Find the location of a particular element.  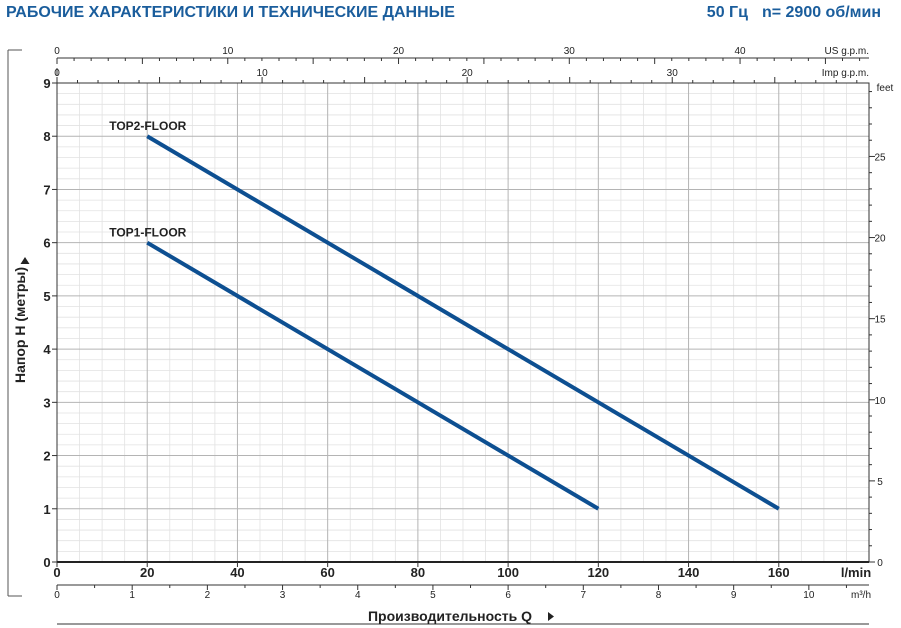

series-label: TOP1-FLOOR is located at coordinates (147, 233).